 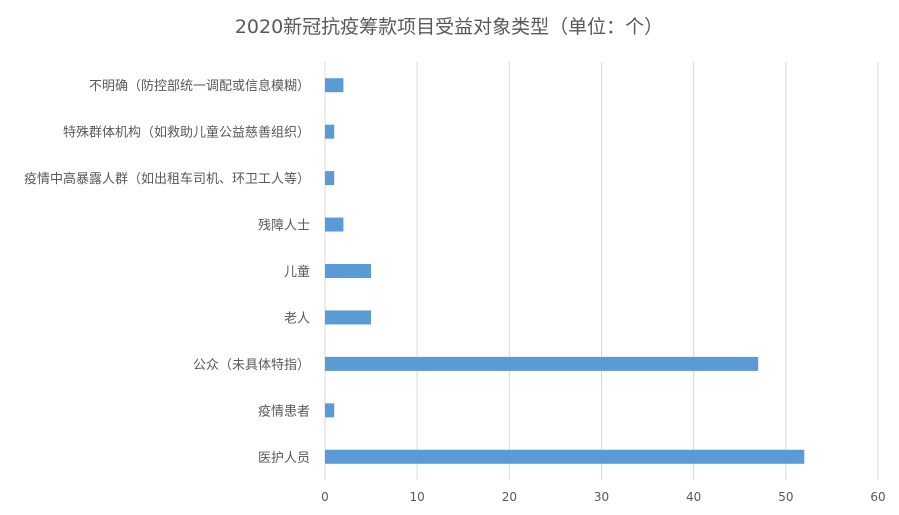 What do you see at coordinates (284, 458) in the screenshot?
I see `category-label: 医护人员` at bounding box center [284, 458].